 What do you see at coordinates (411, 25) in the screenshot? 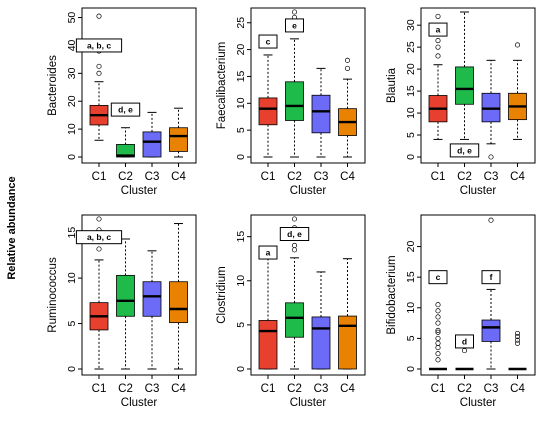
I see `y-tick-label: 30` at bounding box center [411, 25].